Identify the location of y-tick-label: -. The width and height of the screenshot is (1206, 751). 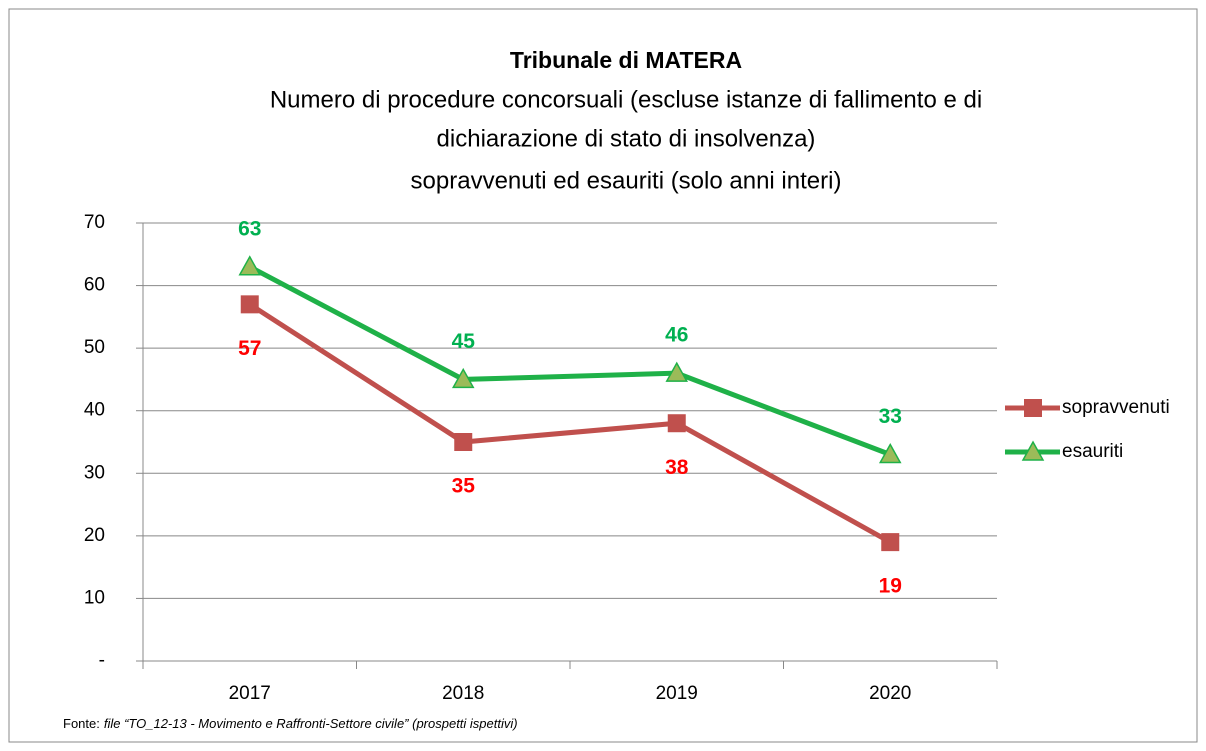
(102, 660).